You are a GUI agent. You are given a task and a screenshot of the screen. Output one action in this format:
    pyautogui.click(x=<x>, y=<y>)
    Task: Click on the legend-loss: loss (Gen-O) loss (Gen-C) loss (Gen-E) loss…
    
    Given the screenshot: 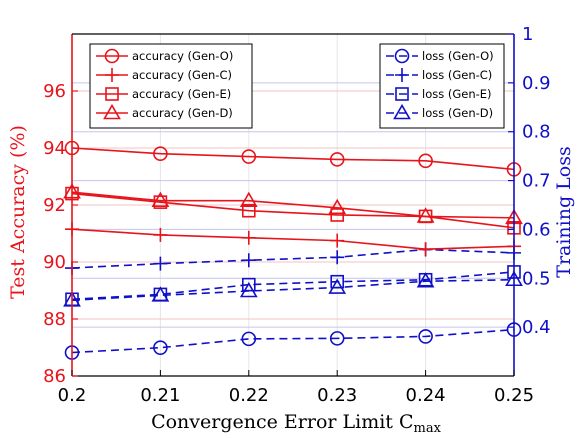 What is the action you would take?
    pyautogui.click(x=442, y=86)
    